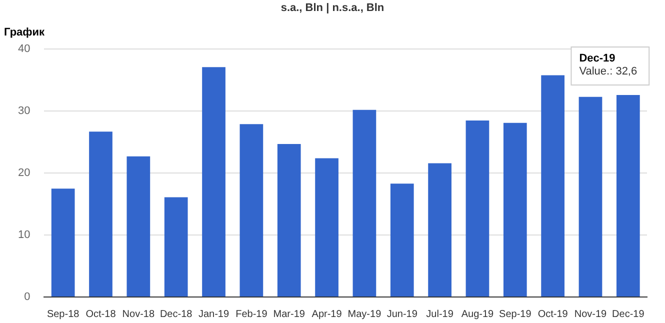 The image size is (665, 323). What do you see at coordinates (101, 314) in the screenshot?
I see `x-tick-label: Oct-18` at bounding box center [101, 314].